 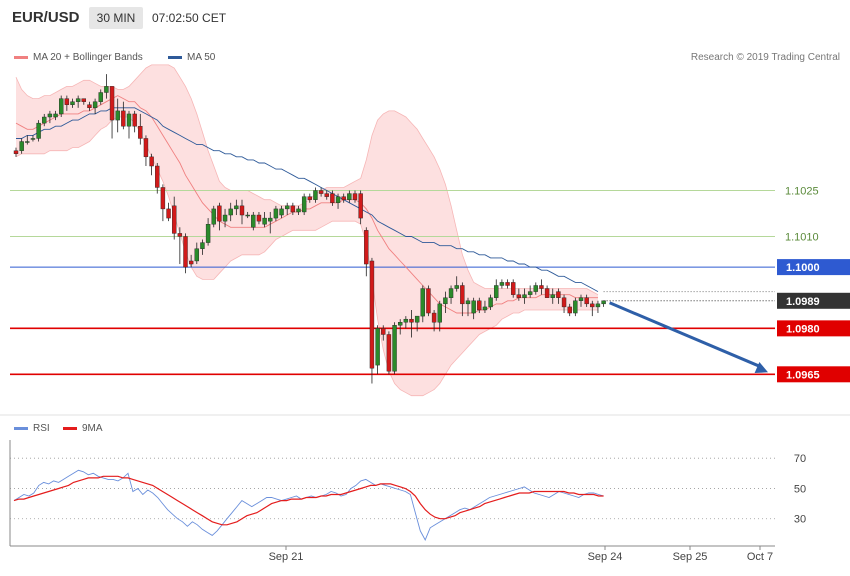 What do you see at coordinates (116, 18) in the screenshot?
I see `timeframe-button: 30 MIN` at bounding box center [116, 18].